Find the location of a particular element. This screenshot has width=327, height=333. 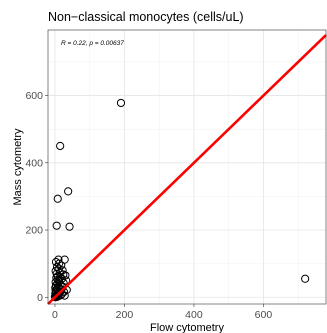

x-tick-label-0: 0 is located at coordinates (55, 315).